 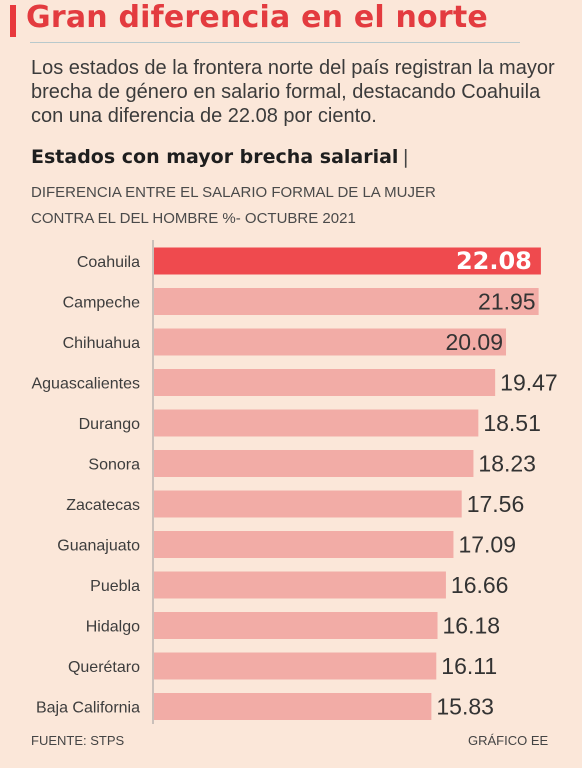 What do you see at coordinates (529, 383) in the screenshot?
I see `value-label: 19.47` at bounding box center [529, 383].